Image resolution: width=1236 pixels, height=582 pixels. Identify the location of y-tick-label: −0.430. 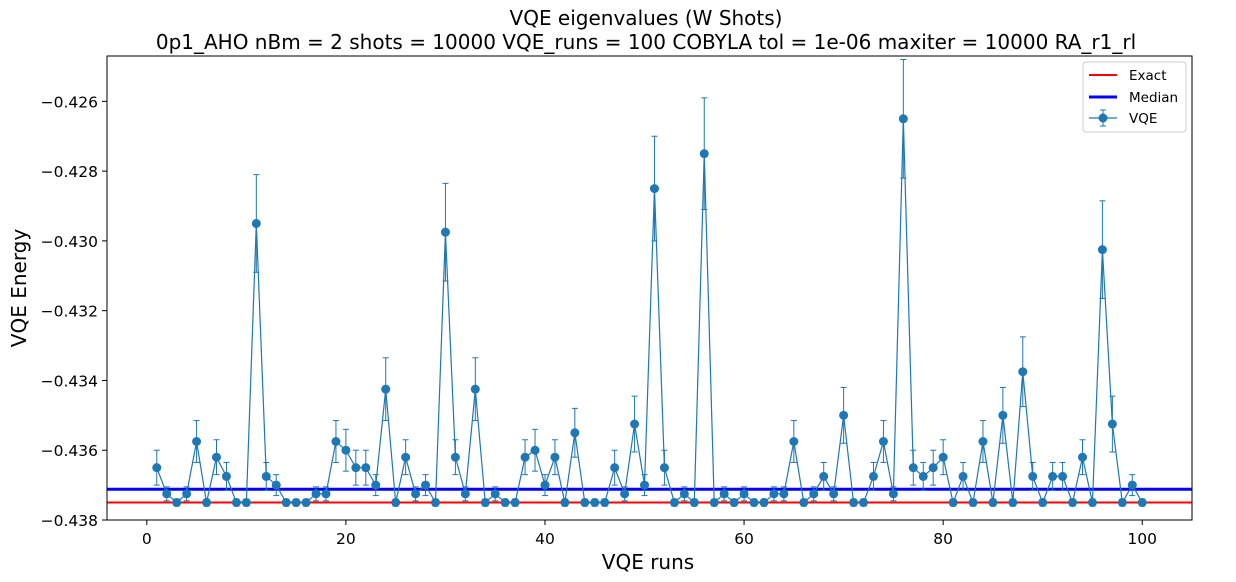
(69, 242).